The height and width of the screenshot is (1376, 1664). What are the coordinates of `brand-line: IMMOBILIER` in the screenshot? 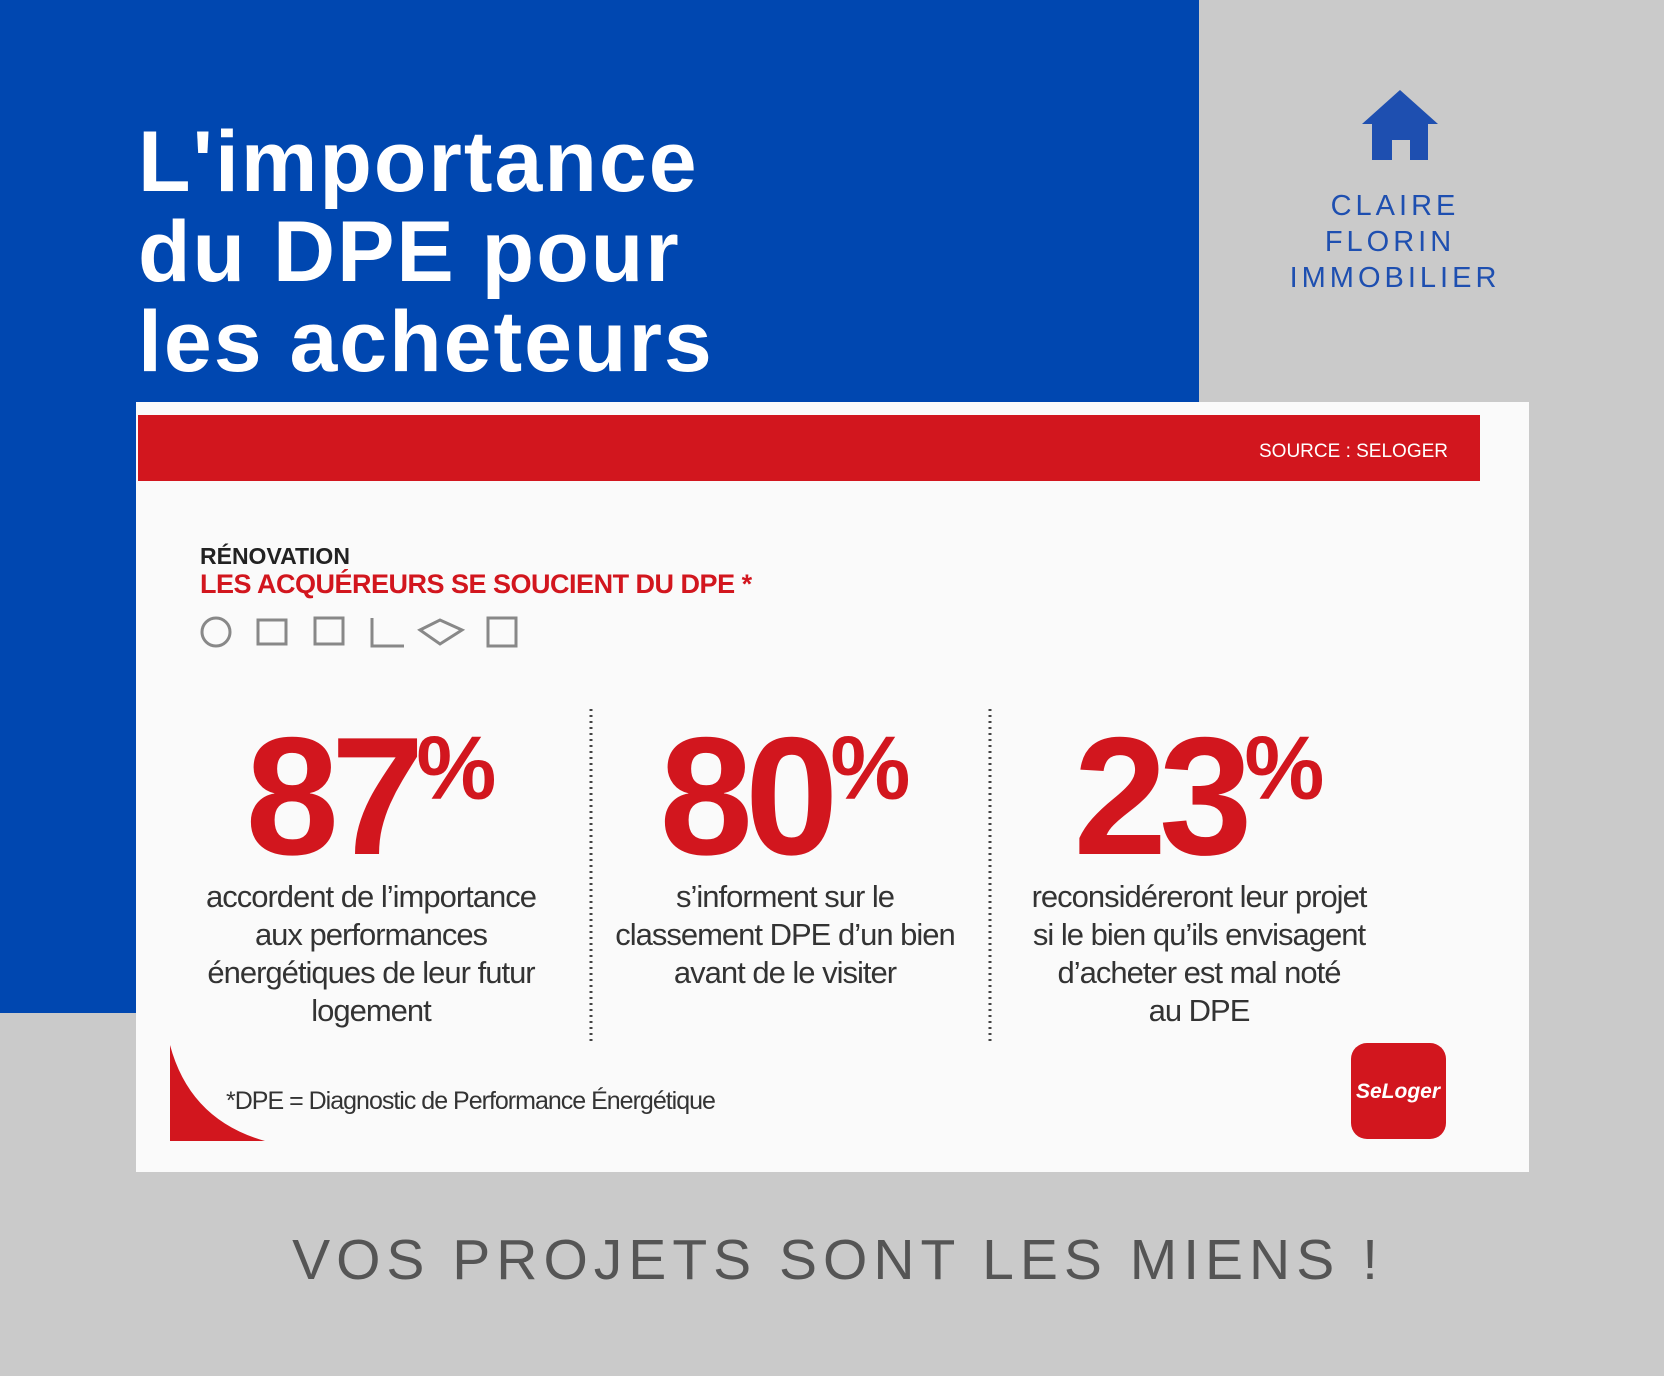 It's located at (1395, 278).